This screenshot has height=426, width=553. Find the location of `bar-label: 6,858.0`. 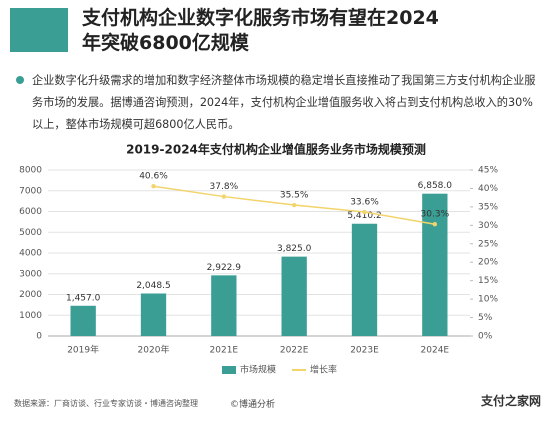

bar-label: 6,858.0 is located at coordinates (435, 186).